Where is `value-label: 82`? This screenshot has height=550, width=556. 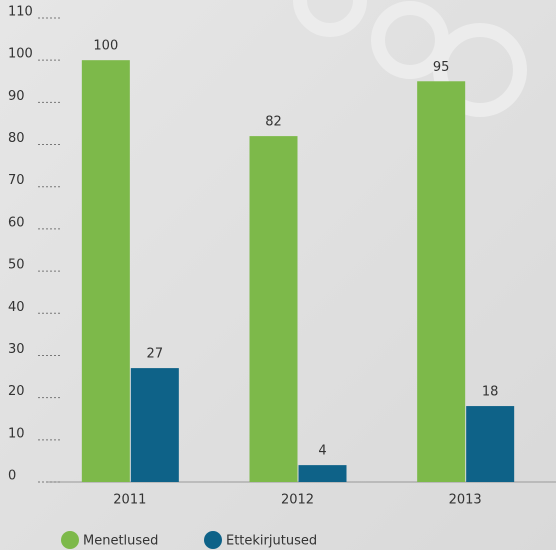 value-label: 82 is located at coordinates (273, 122).